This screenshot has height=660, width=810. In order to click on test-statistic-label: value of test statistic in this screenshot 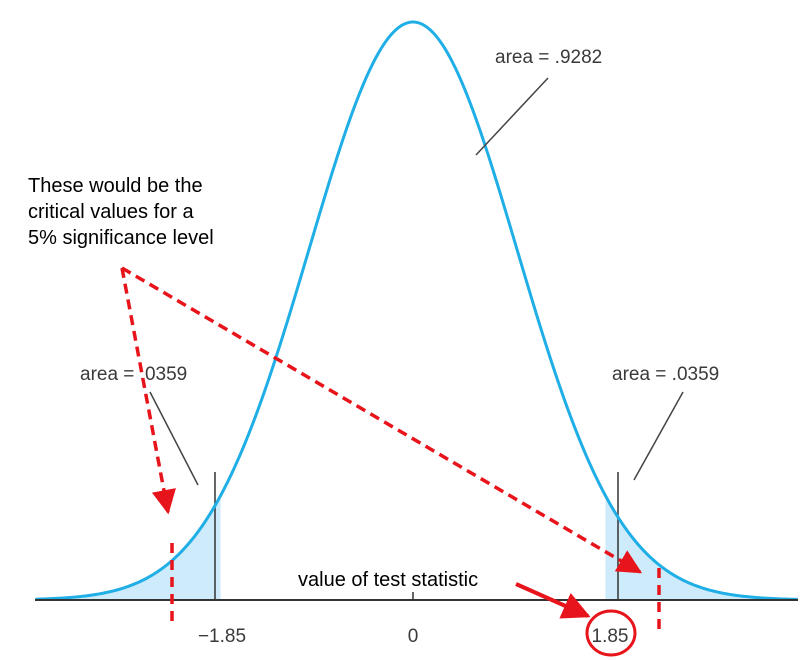, I will do `click(388, 580)`.